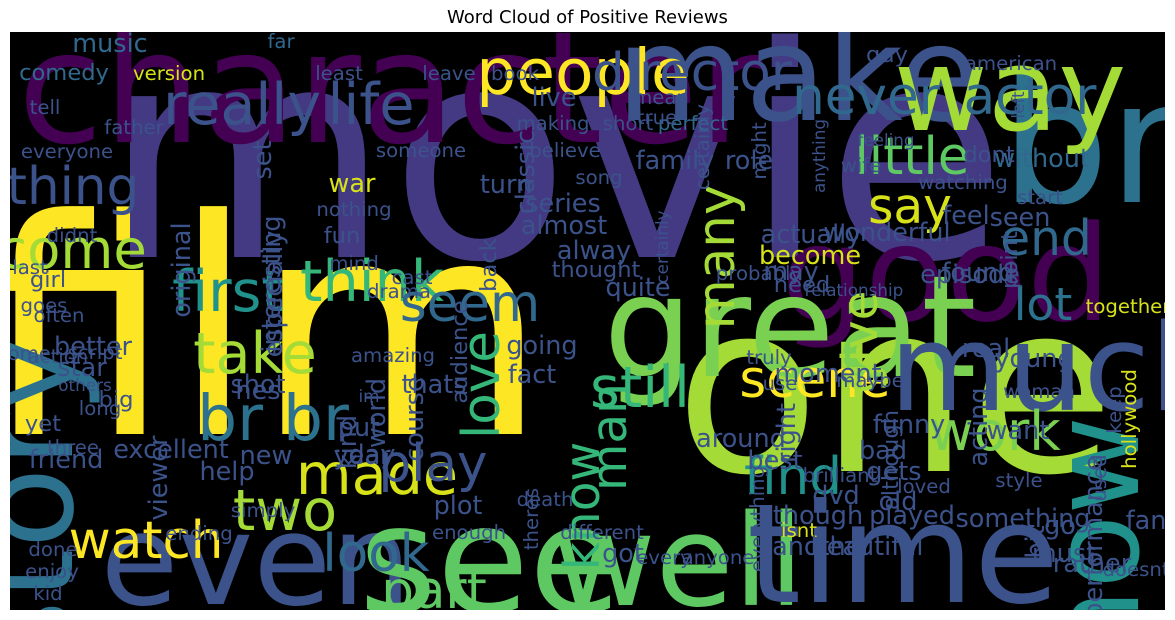 This screenshot has height=620, width=1175. What do you see at coordinates (810, 256) in the screenshot?
I see `word-become: become` at bounding box center [810, 256].